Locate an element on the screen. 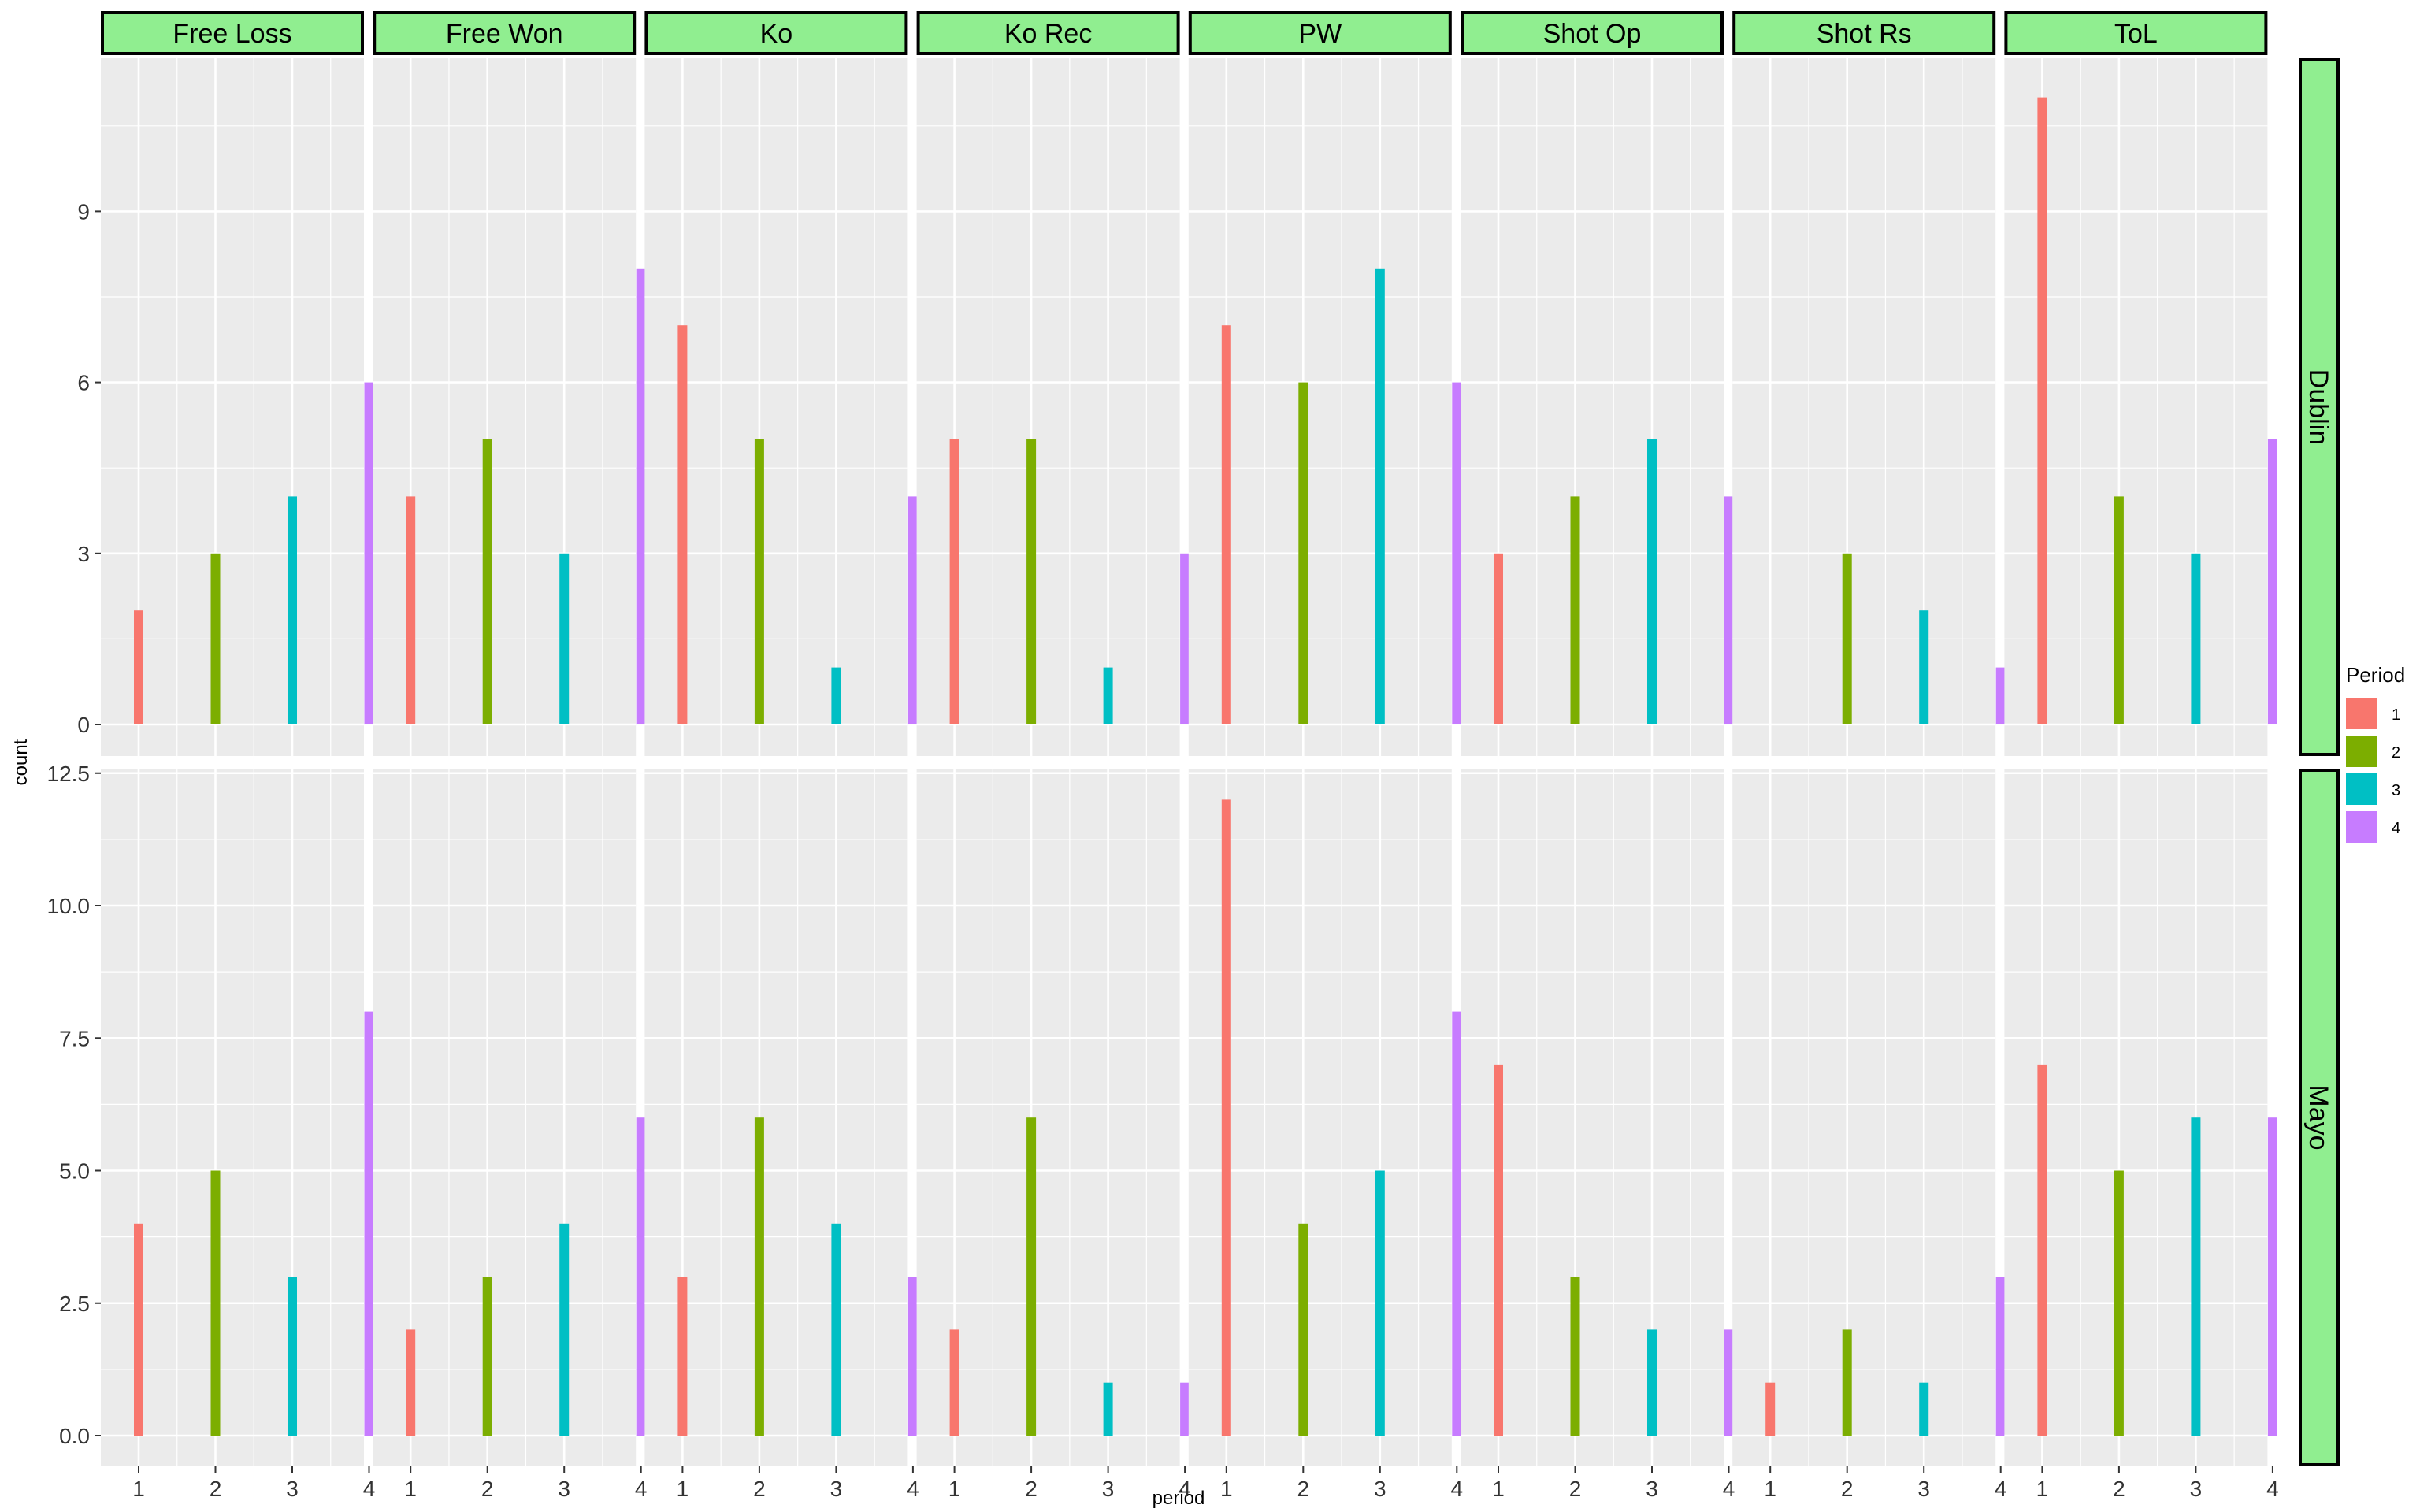 The width and height of the screenshot is (2420, 1512). facet-strip-tol is located at coordinates (2136, 33).